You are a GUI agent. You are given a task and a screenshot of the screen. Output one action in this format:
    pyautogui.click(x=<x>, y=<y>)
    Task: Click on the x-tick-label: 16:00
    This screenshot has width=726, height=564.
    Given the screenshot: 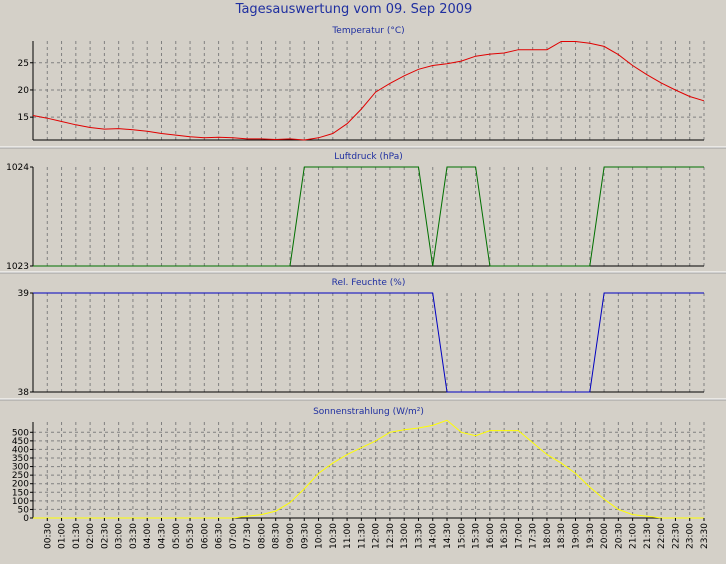 What is the action you would take?
    pyautogui.click(x=491, y=536)
    